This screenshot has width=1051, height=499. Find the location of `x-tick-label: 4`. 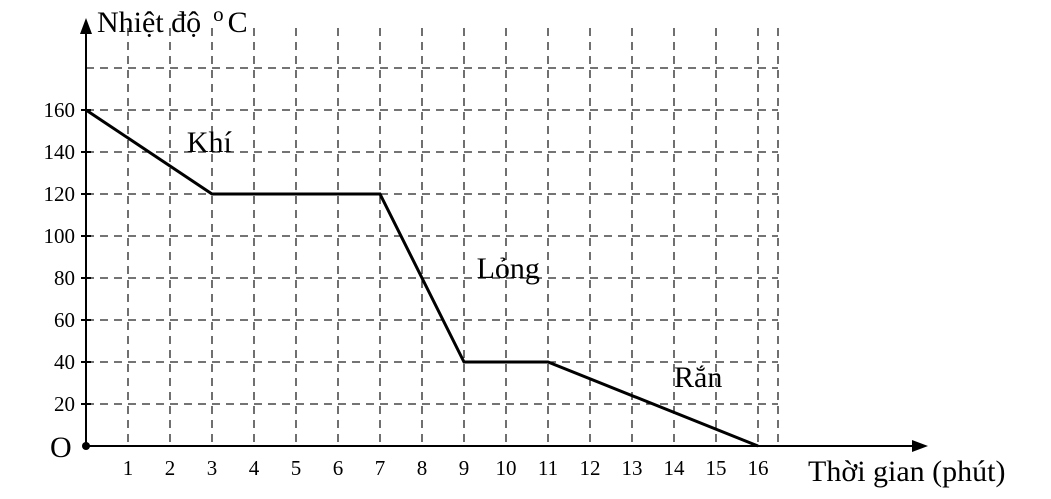

x-tick-label: 4 is located at coordinates (254, 468).